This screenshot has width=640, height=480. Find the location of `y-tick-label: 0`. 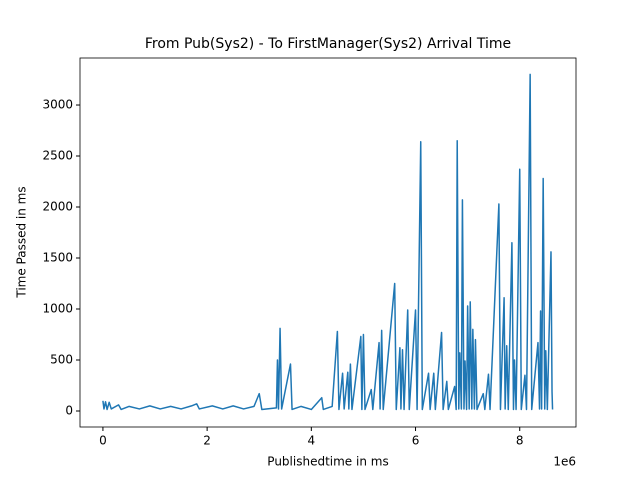

y-tick-label: 0 is located at coordinates (69, 410).